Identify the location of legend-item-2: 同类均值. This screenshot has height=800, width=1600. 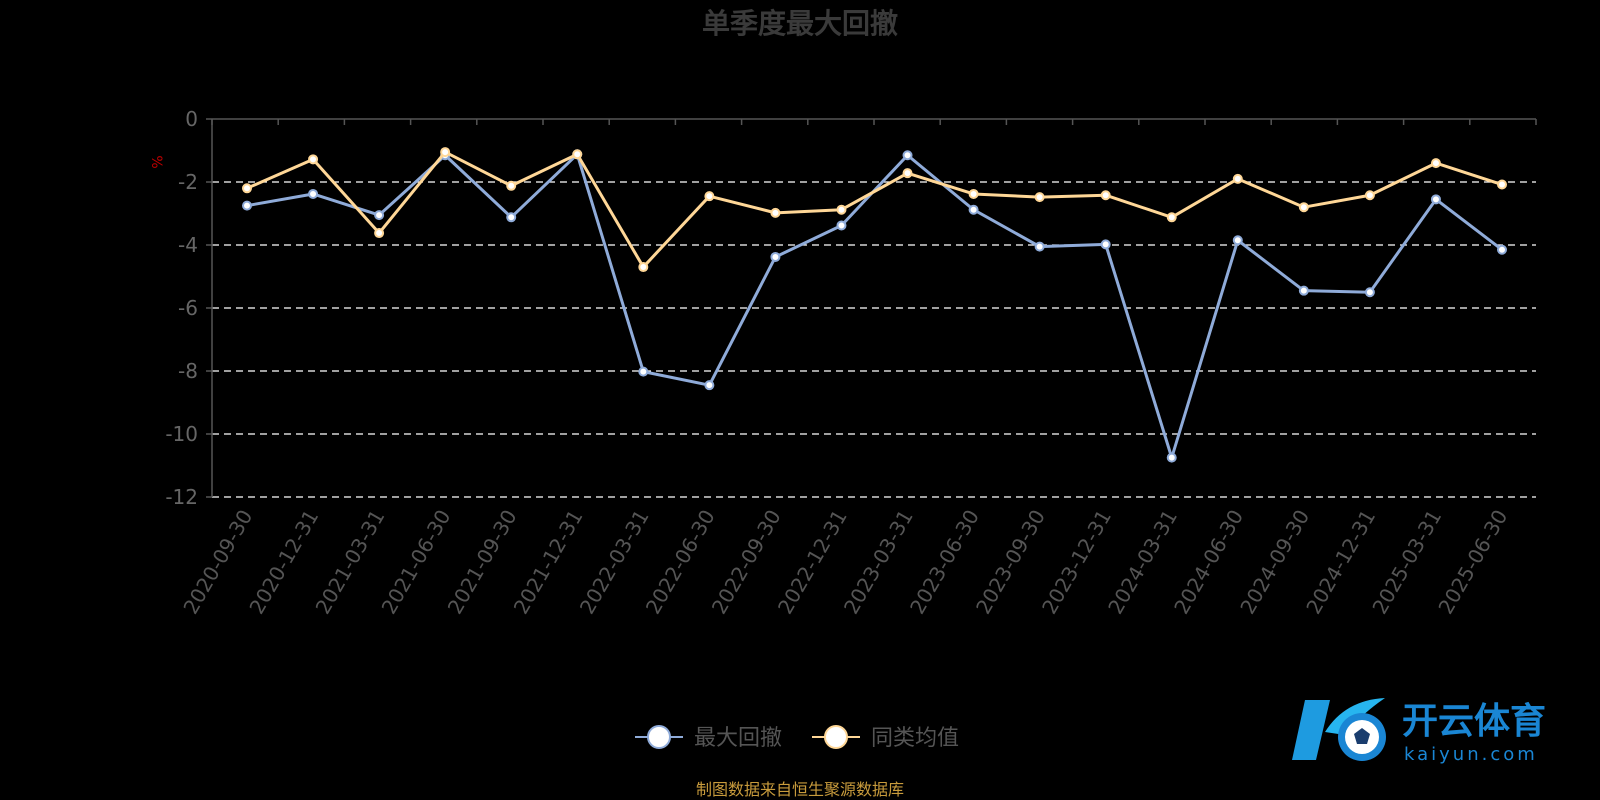
(885, 738).